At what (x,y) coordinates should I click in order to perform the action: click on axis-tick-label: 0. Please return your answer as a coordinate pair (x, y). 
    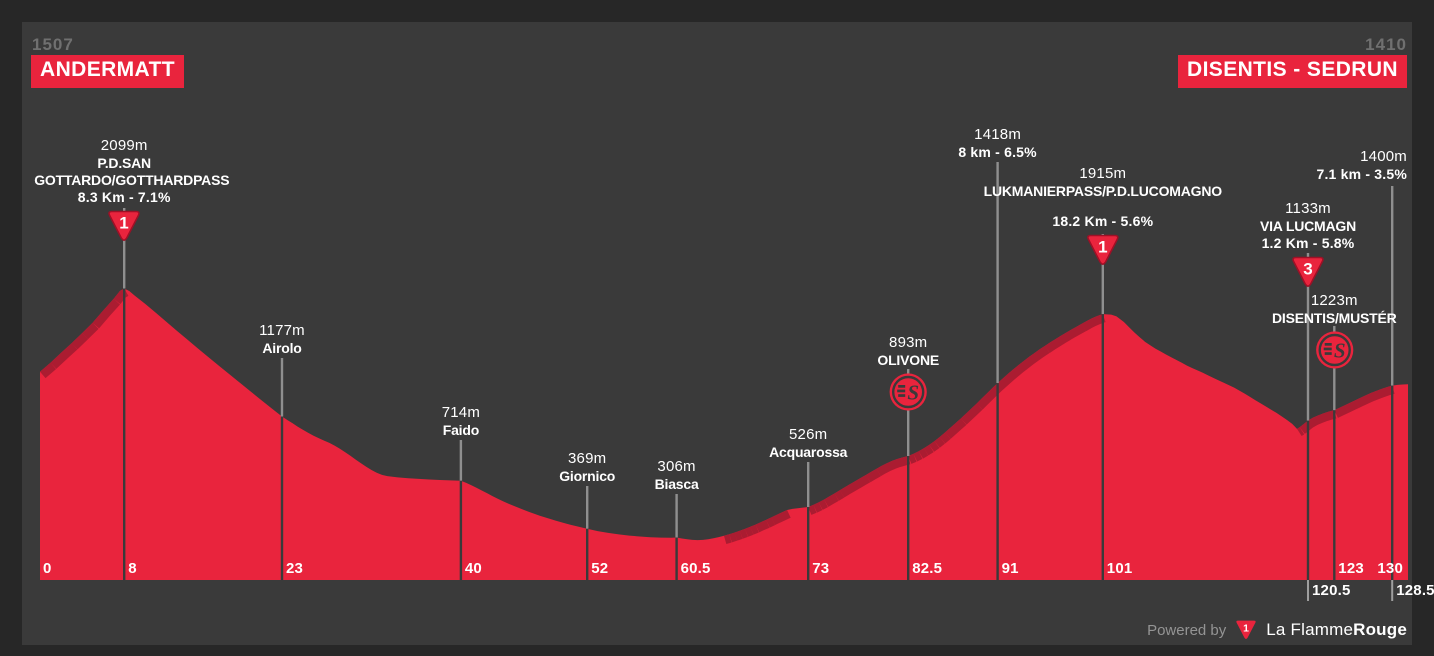
    Looking at the image, I should click on (47, 568).